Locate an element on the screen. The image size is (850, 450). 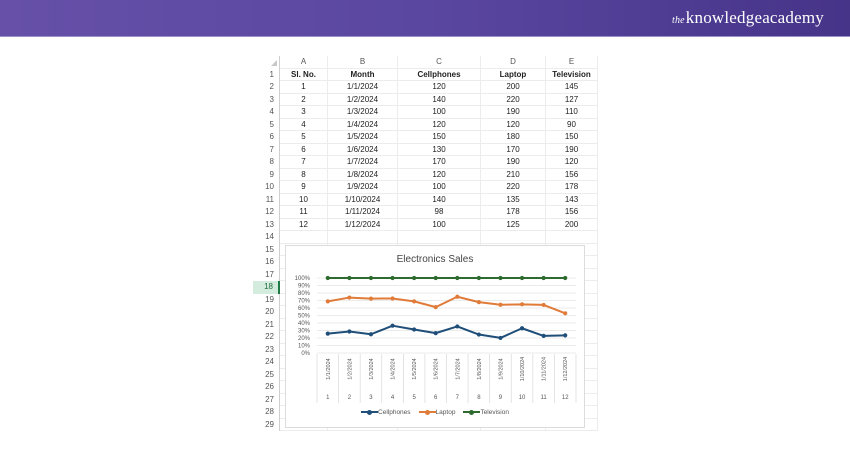
row-header-11: 11 is located at coordinates (266, 199).